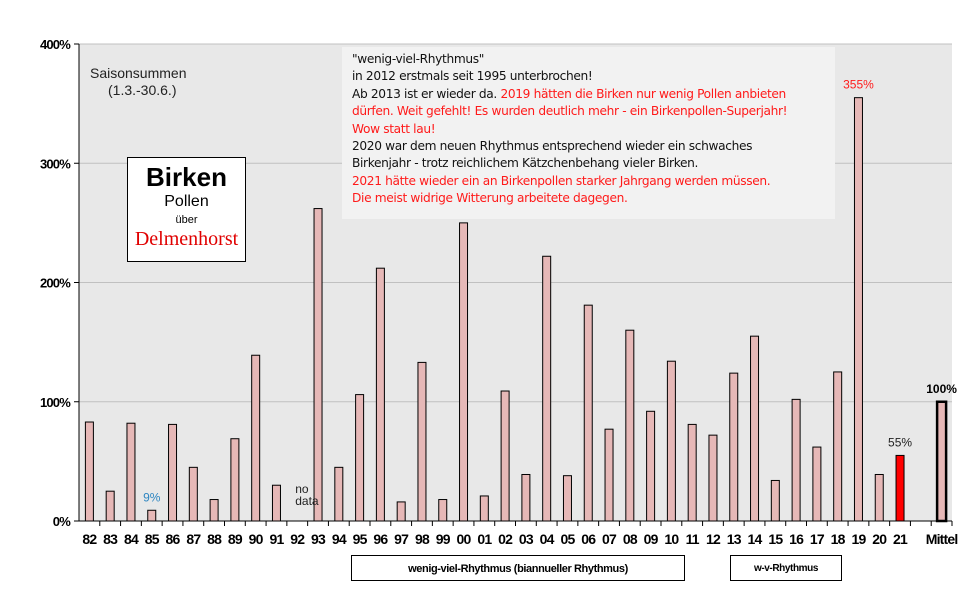 Image resolution: width=970 pixels, height=603 pixels. I want to click on y-tick-label: 300%, so click(55, 163).